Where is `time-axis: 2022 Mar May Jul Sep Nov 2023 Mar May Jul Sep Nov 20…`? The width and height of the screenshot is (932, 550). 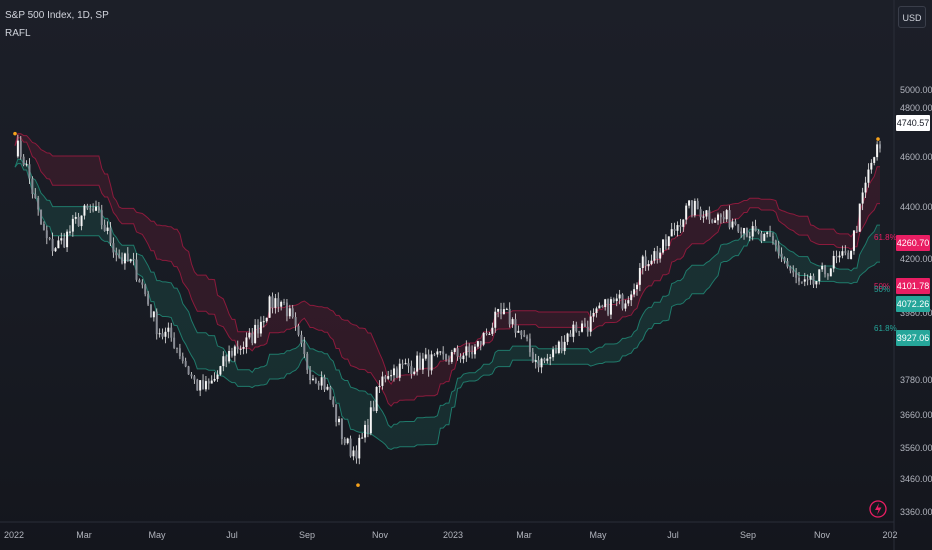
time-axis: 2022 Mar May Jul Sep Nov 2023 Mar May Jul Sep Nov 20… is located at coordinates (451, 535).